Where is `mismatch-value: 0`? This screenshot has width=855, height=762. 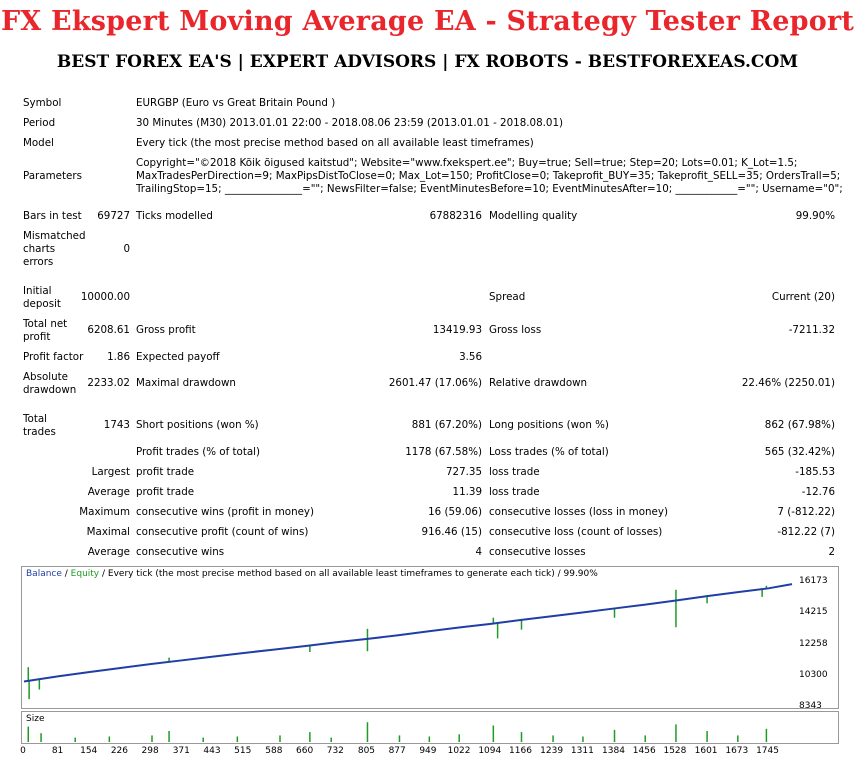
mismatch-value: 0 is located at coordinates (126, 249).